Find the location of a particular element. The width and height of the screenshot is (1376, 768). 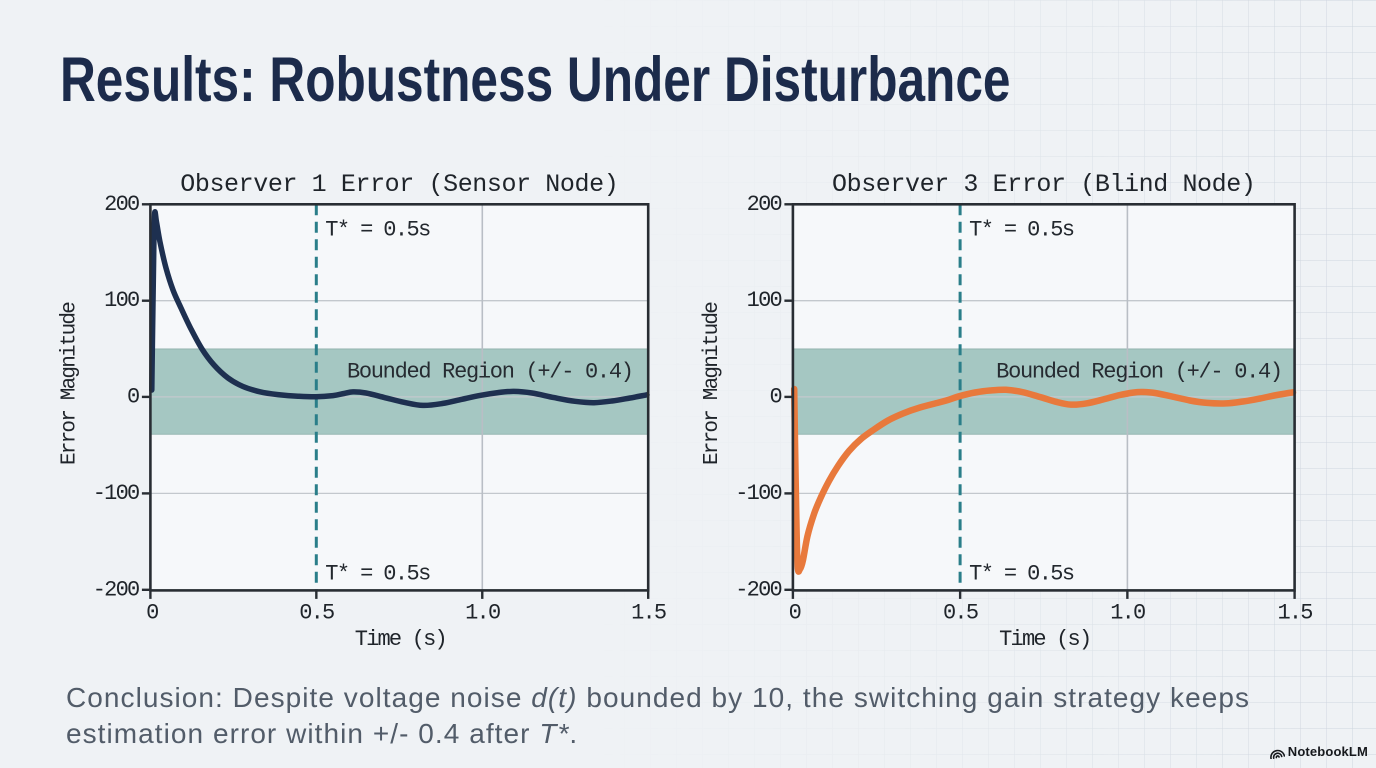

svg-text: Observer 3 Error (Blind Node) is located at coordinates (1043, 184).